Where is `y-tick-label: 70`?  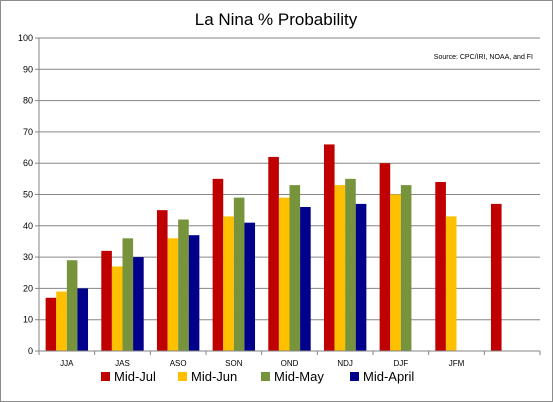
y-tick-label: 70 is located at coordinates (28, 132).